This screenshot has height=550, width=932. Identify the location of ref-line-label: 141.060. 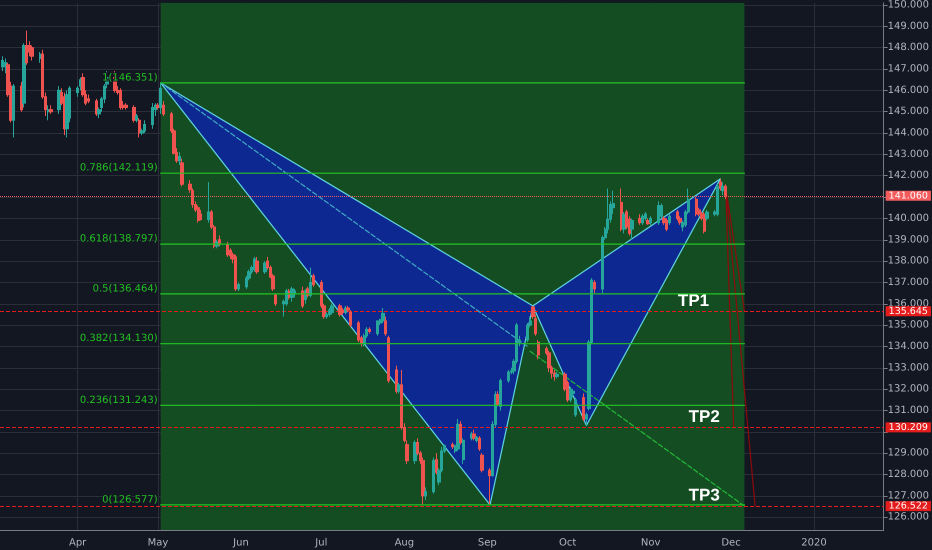
(908, 196).